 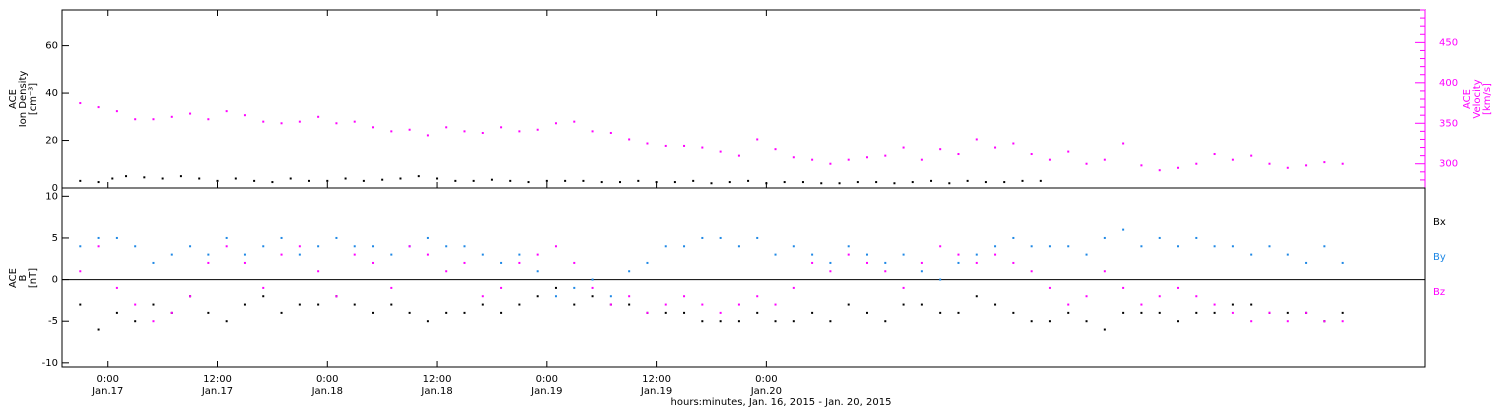 I want to click on top-left-axis-label: [cm⁻³], so click(x=33, y=99).